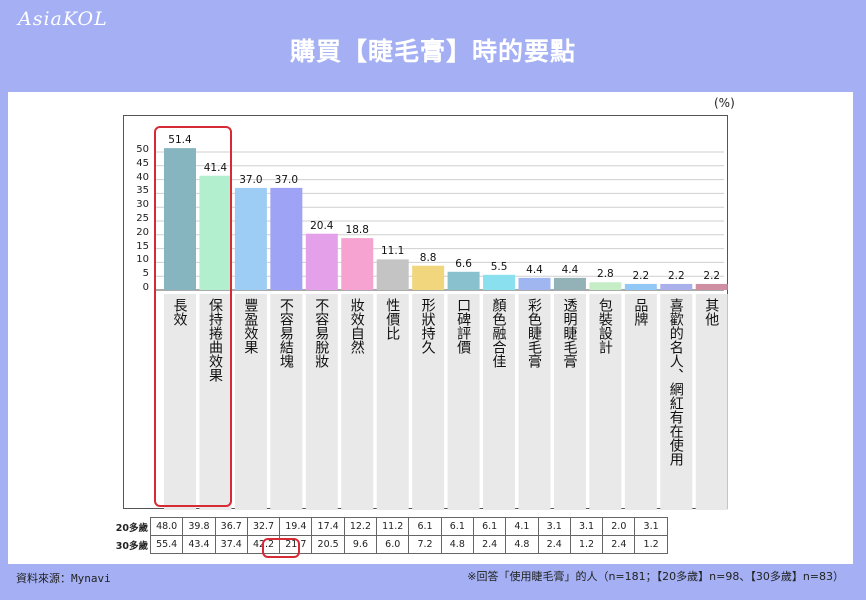 The width and height of the screenshot is (866, 600). I want to click on table-cell: 9.6, so click(360, 544).